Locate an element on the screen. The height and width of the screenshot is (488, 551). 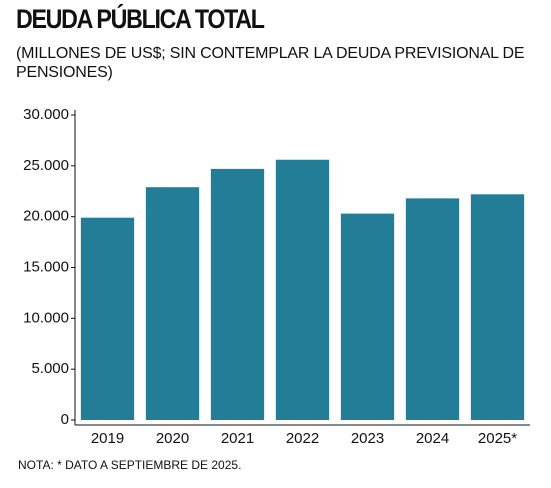
x-tick-label: 2022 is located at coordinates (302, 438).